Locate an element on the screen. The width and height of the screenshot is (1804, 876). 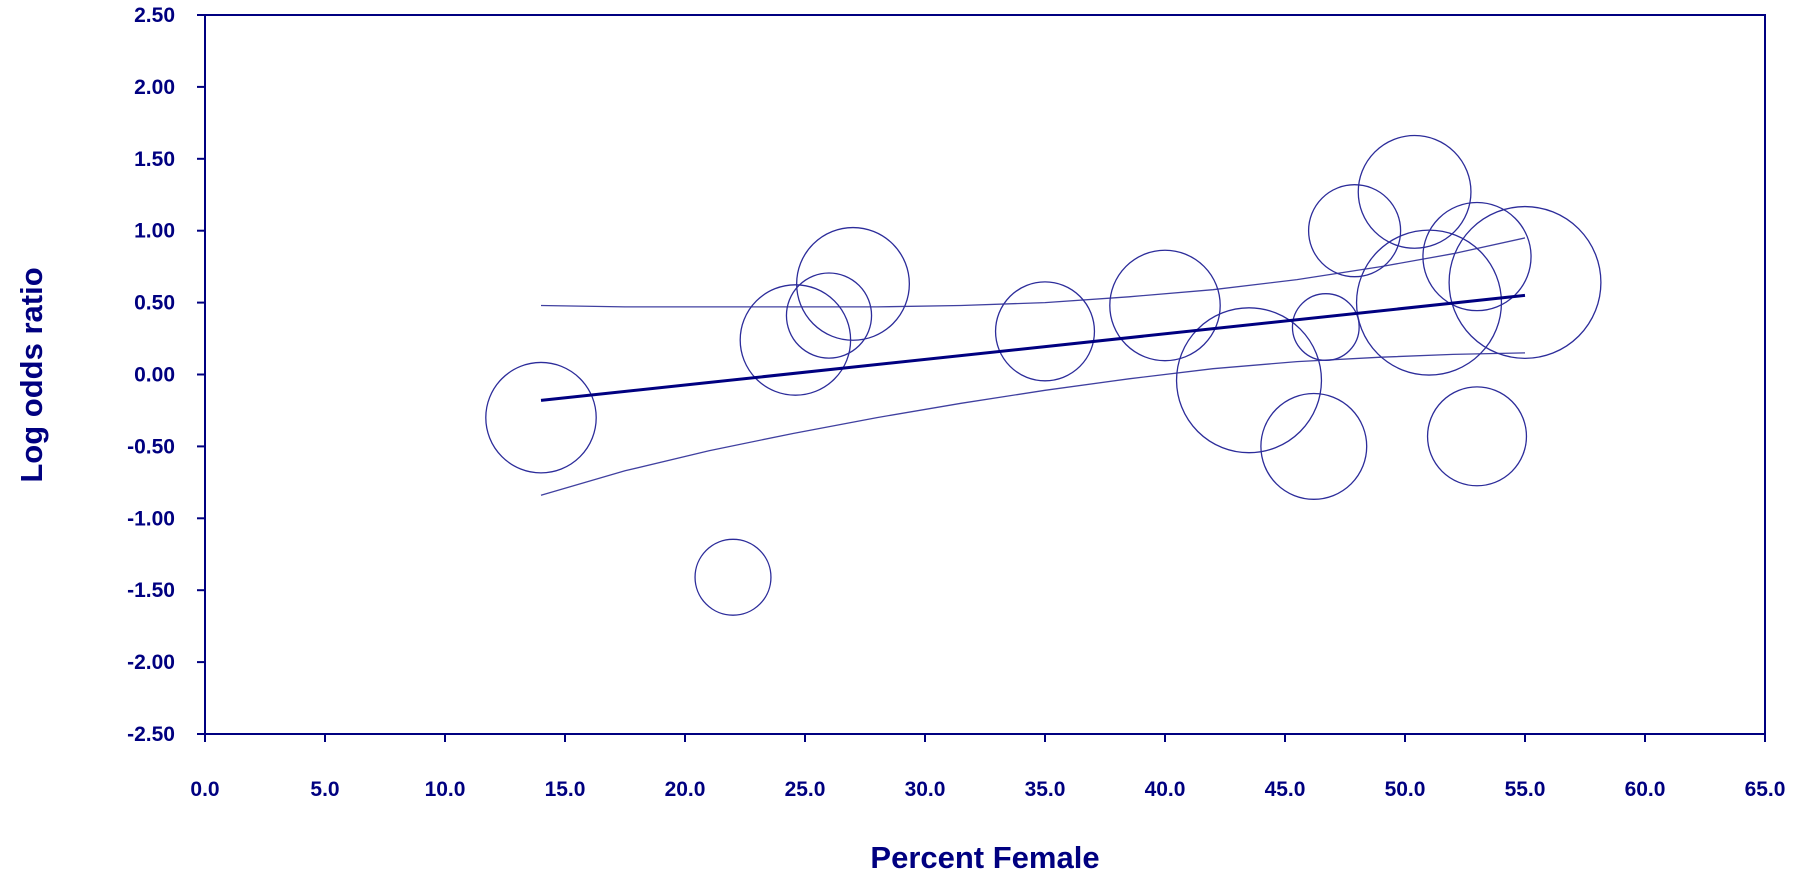
regression-line is located at coordinates (1033, 347).